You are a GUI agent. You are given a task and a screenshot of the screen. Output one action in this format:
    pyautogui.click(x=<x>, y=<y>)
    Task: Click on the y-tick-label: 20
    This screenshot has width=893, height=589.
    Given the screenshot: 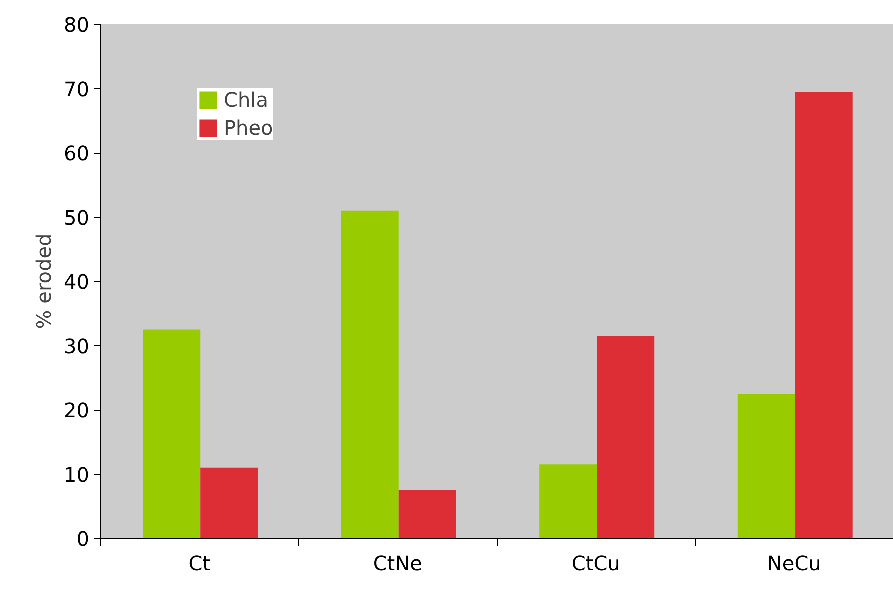 What is the action you would take?
    pyautogui.click(x=77, y=410)
    